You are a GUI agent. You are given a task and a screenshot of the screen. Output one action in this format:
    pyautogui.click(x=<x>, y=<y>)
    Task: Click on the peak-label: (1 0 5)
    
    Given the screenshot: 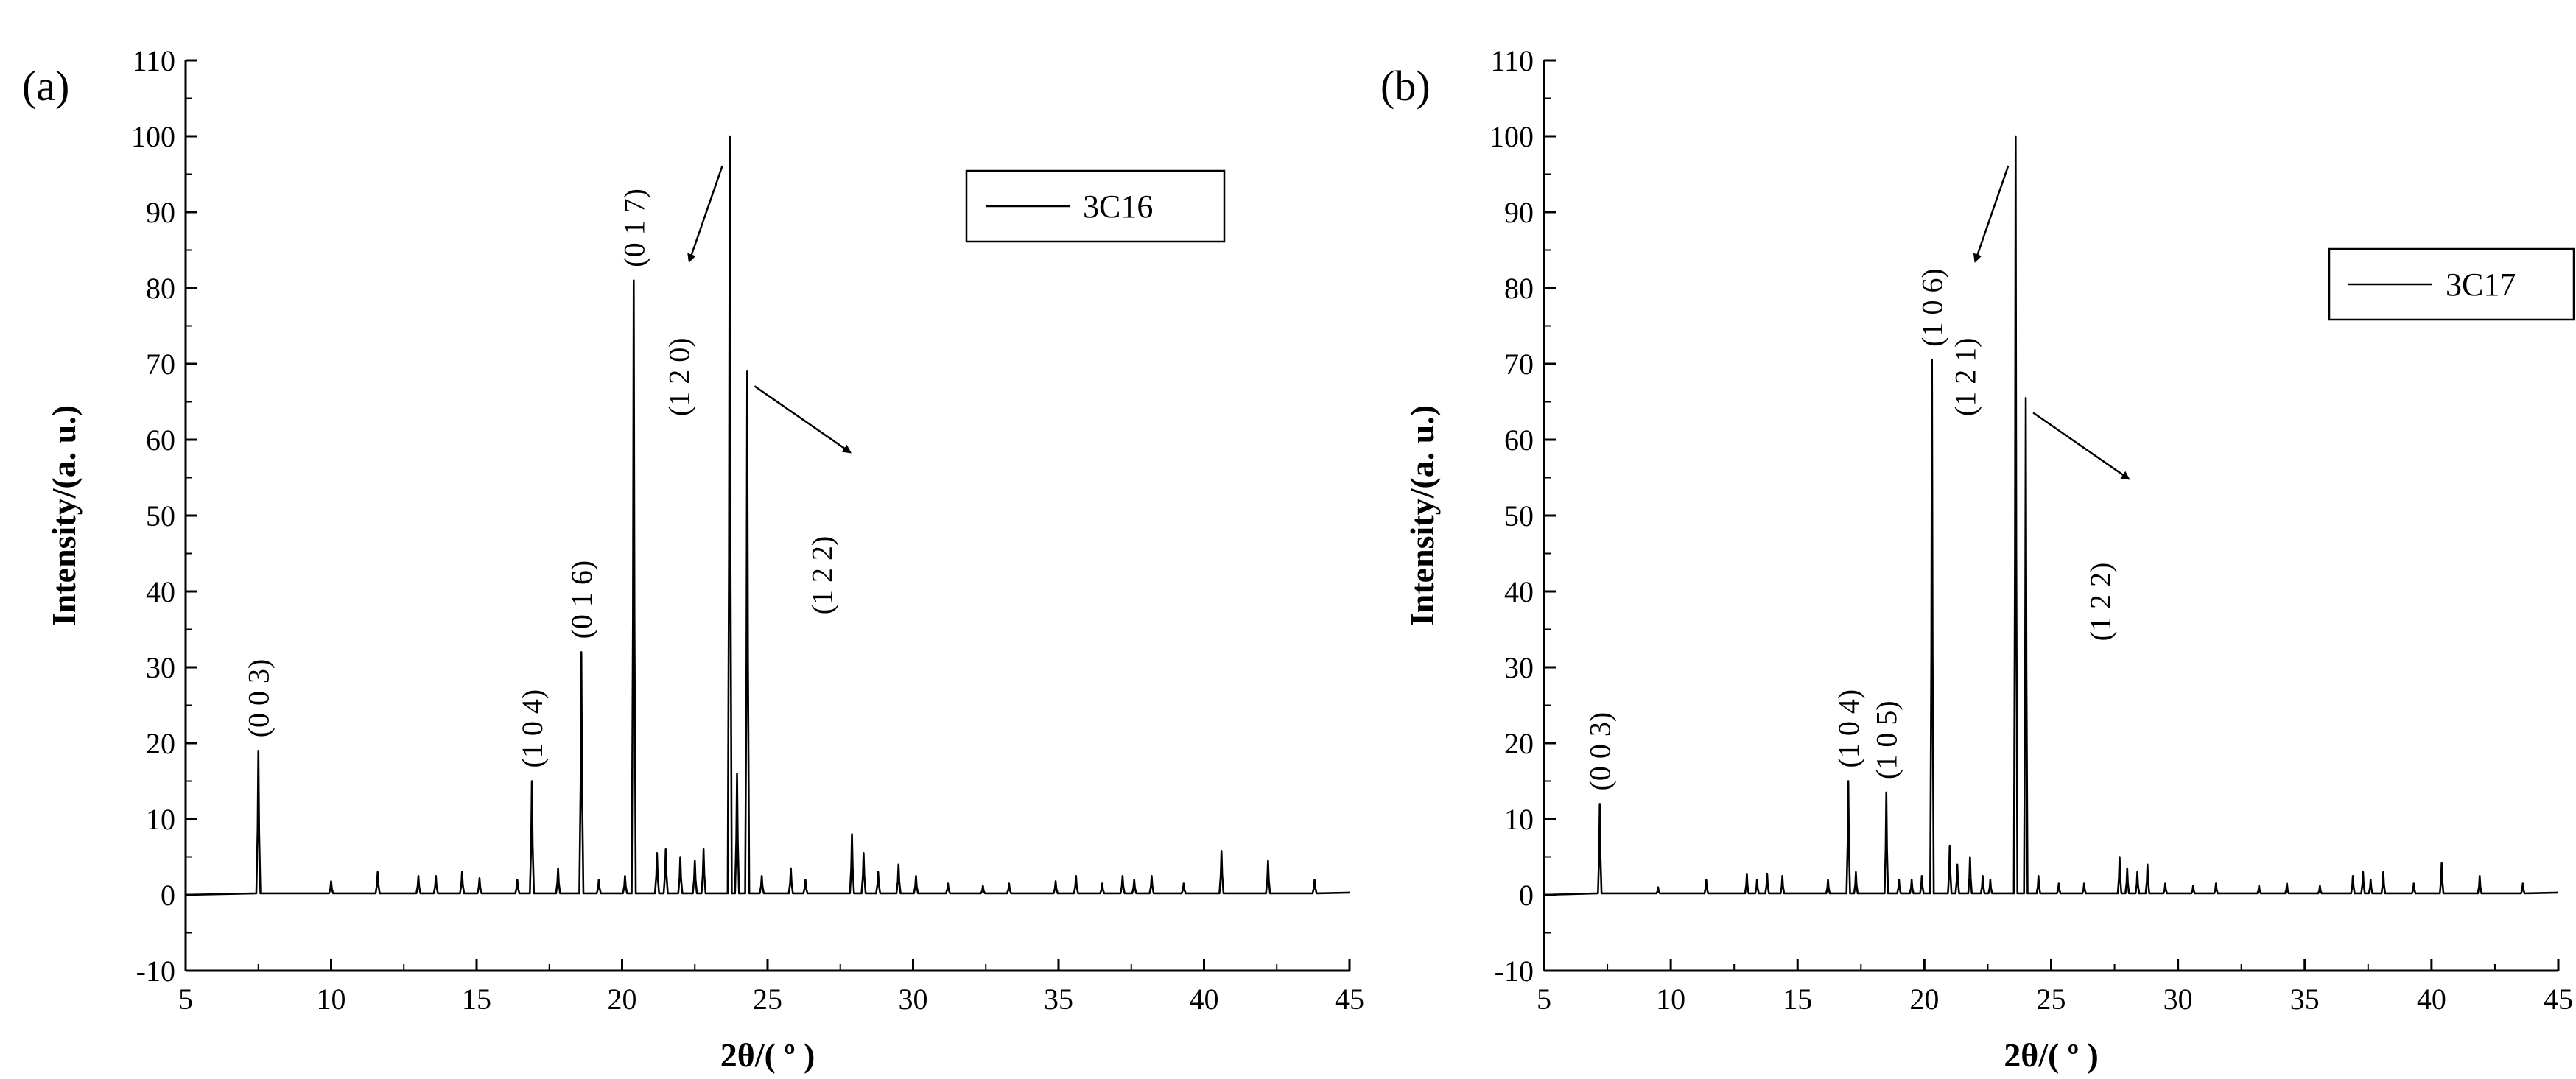 What is the action you would take?
    pyautogui.click(x=1886, y=740)
    